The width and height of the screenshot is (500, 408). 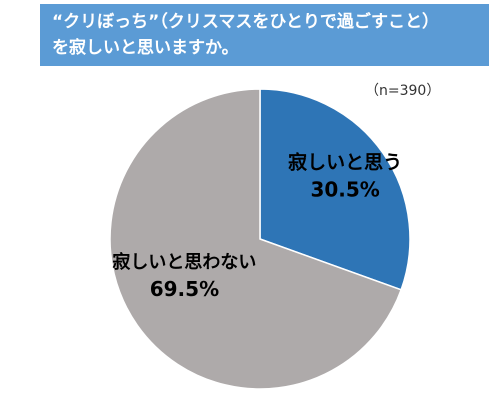 I want to click on sample-size-note: （n=390）, so click(x=403, y=91).